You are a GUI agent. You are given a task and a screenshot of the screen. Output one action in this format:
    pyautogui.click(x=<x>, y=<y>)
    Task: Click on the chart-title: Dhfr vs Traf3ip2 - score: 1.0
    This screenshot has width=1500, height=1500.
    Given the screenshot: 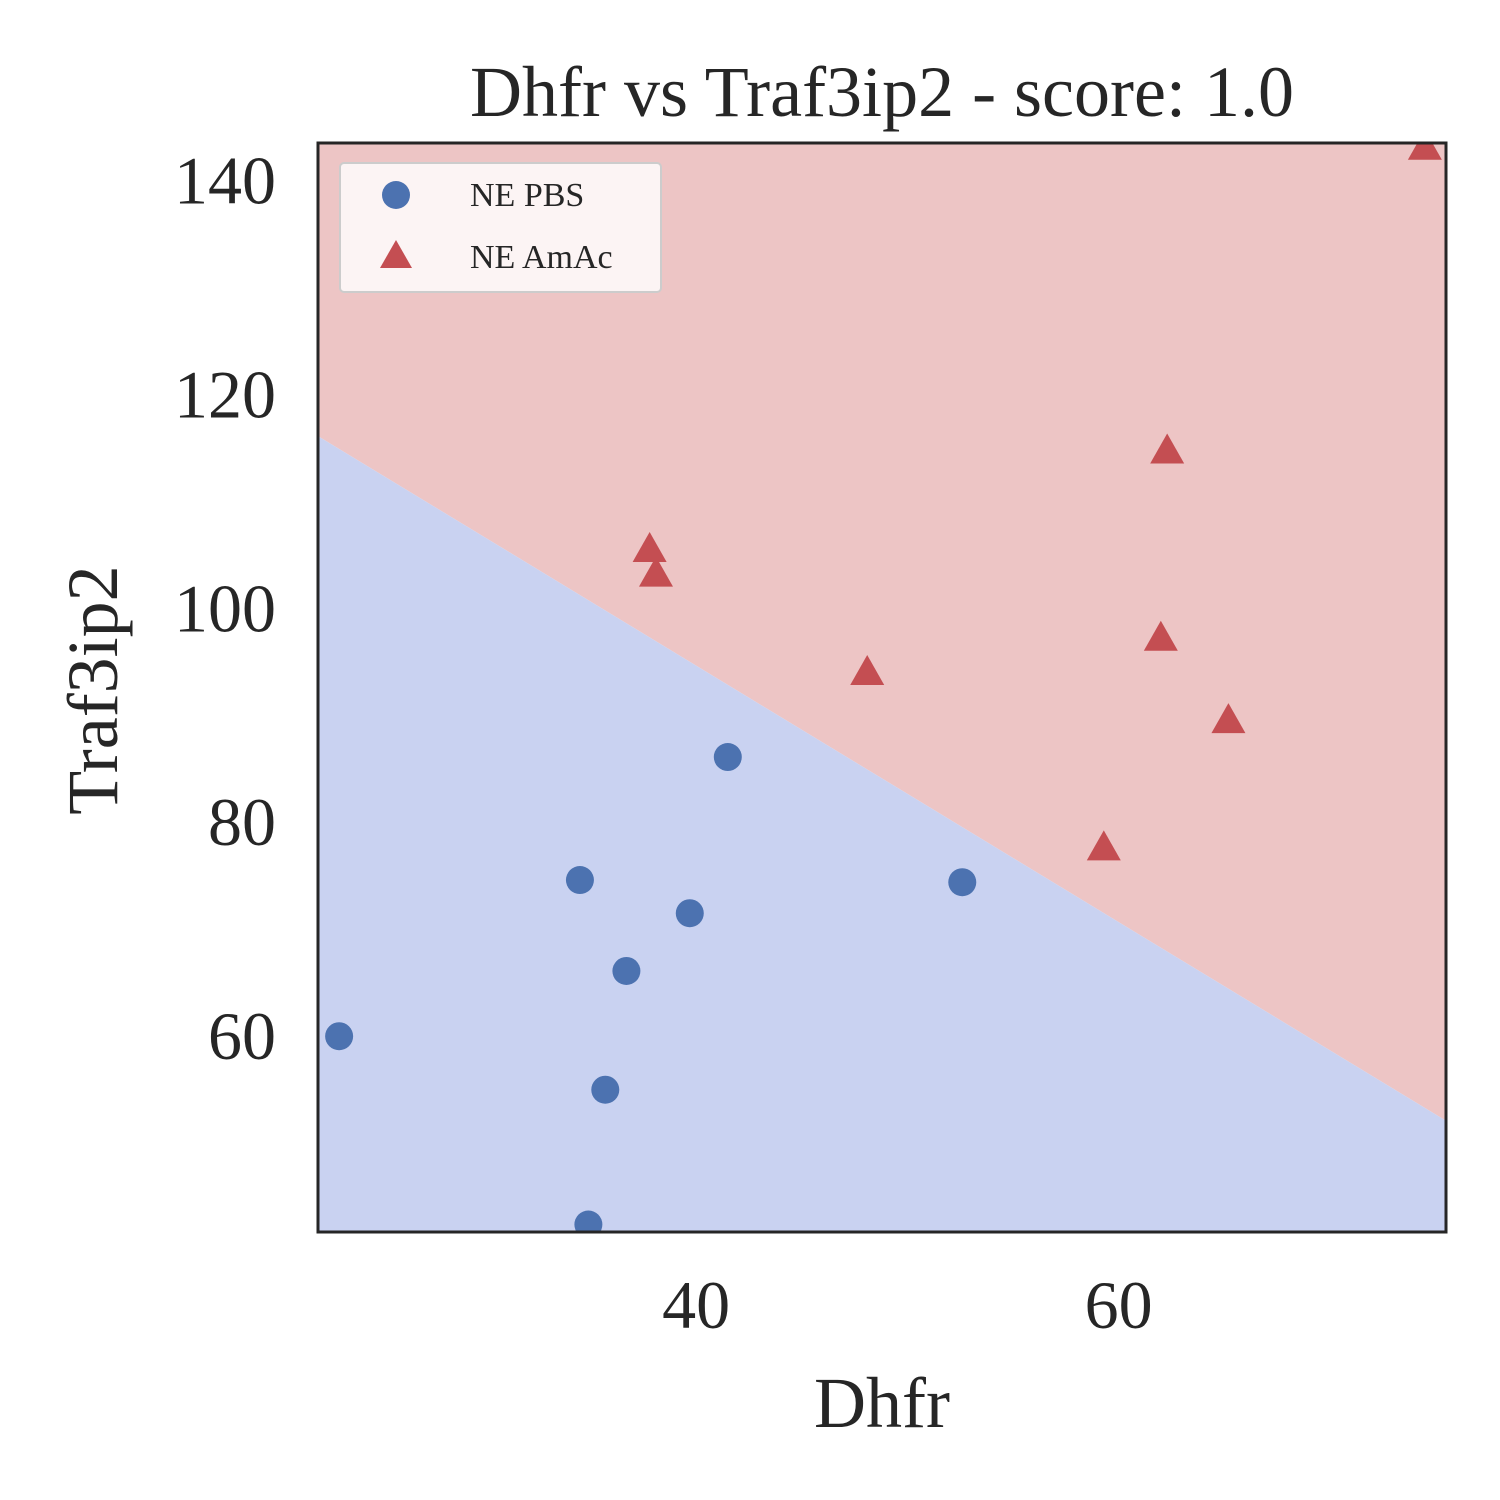 What is the action you would take?
    pyautogui.click(x=882, y=92)
    